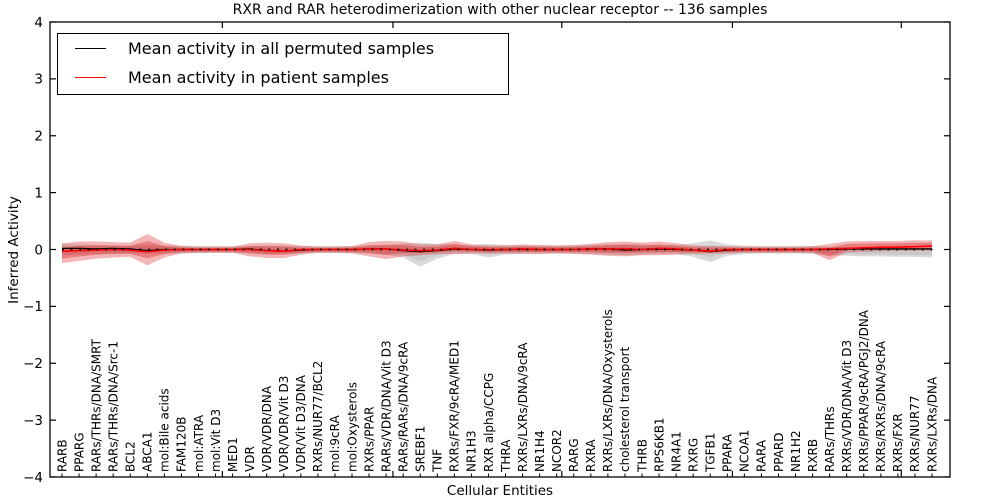  Describe the element at coordinates (847, 406) in the screenshot. I see `x-tick-label: RXRs/VDR/DNA/Vit D3` at that location.